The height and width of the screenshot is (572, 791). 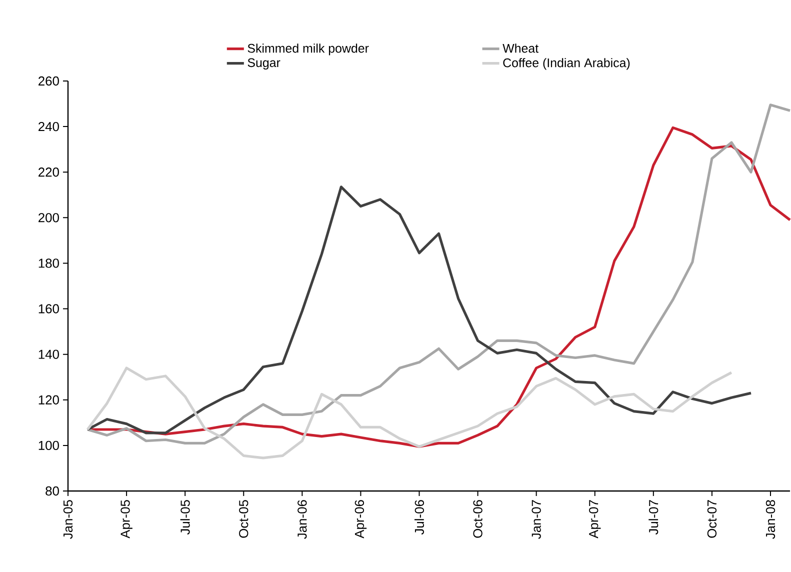 What do you see at coordinates (520, 48) in the screenshot?
I see `legend-label: Wheat` at bounding box center [520, 48].